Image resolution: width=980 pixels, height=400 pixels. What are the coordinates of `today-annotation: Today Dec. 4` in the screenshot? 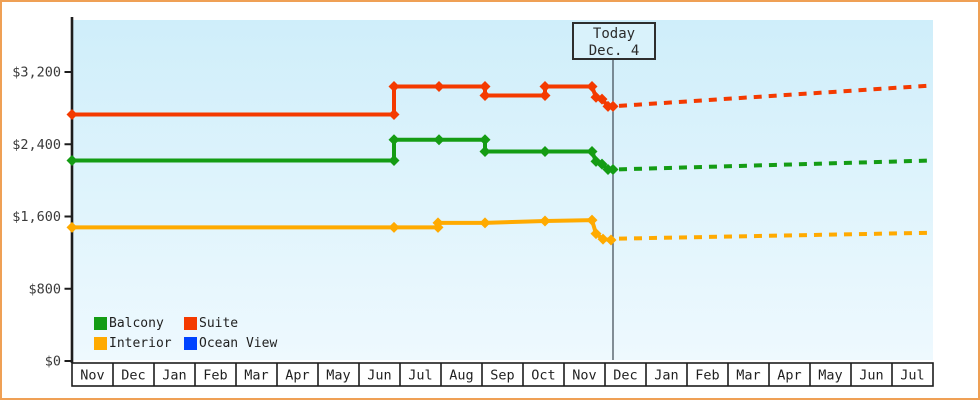 It's located at (614, 41).